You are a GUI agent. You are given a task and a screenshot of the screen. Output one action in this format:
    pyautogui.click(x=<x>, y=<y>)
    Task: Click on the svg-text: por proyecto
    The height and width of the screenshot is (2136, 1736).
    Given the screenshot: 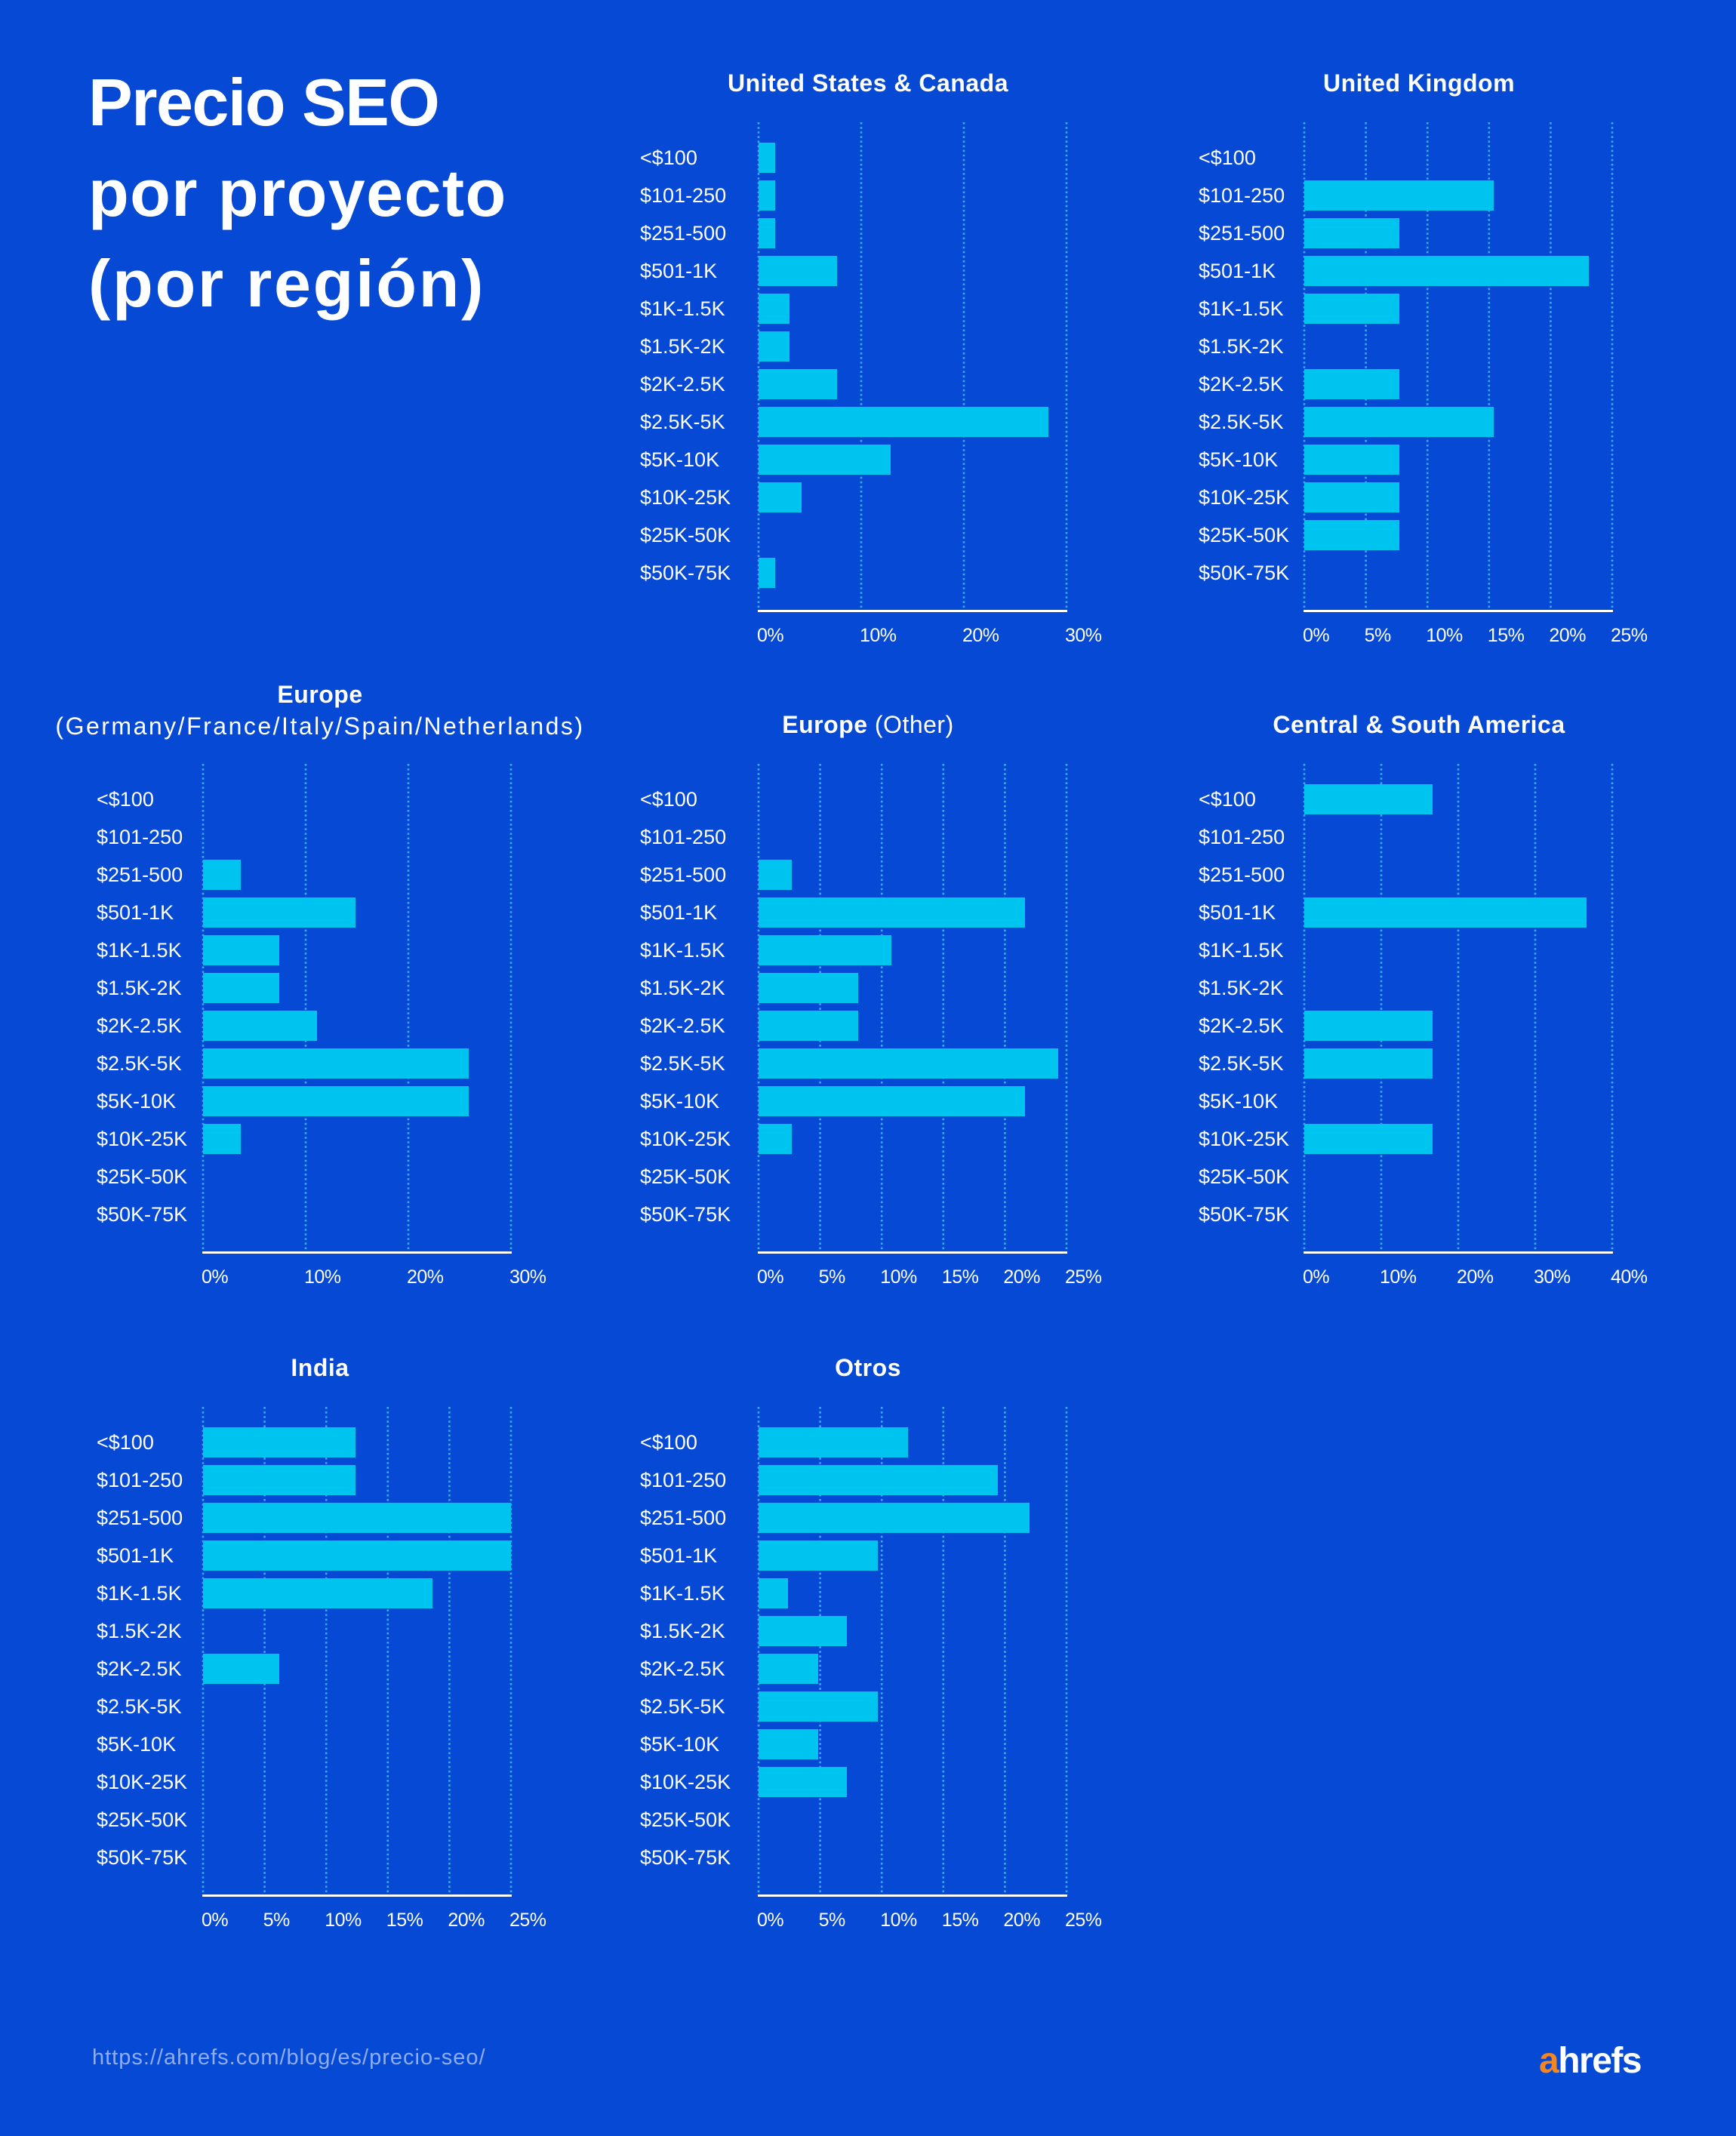 What is the action you would take?
    pyautogui.click(x=297, y=192)
    